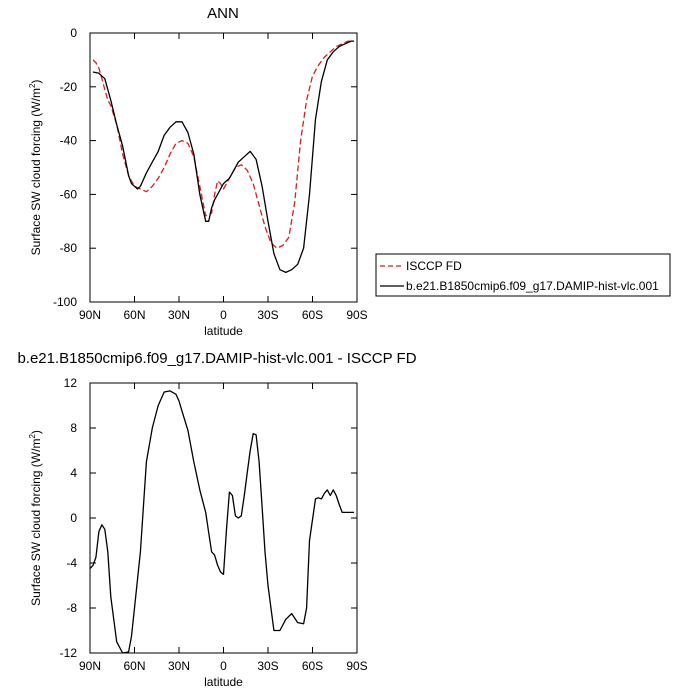 The image size is (700, 700). Describe the element at coordinates (71, 383) in the screenshot. I see `y-tick-label: 12` at that location.